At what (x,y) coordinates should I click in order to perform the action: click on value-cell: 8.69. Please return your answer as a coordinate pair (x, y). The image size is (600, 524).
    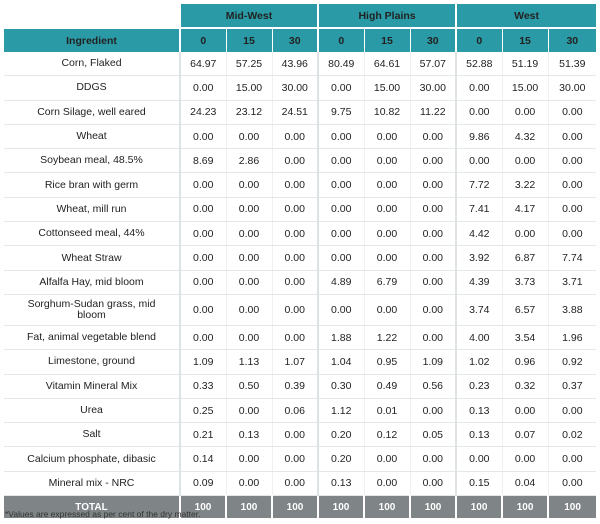
    Looking at the image, I should click on (202, 161).